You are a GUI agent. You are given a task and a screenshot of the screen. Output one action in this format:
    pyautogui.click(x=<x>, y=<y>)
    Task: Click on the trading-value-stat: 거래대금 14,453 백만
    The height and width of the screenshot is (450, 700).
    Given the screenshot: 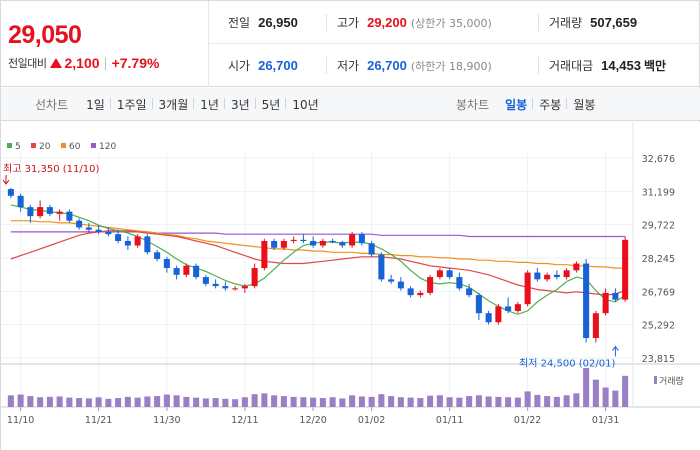 What is the action you would take?
    pyautogui.click(x=607, y=65)
    